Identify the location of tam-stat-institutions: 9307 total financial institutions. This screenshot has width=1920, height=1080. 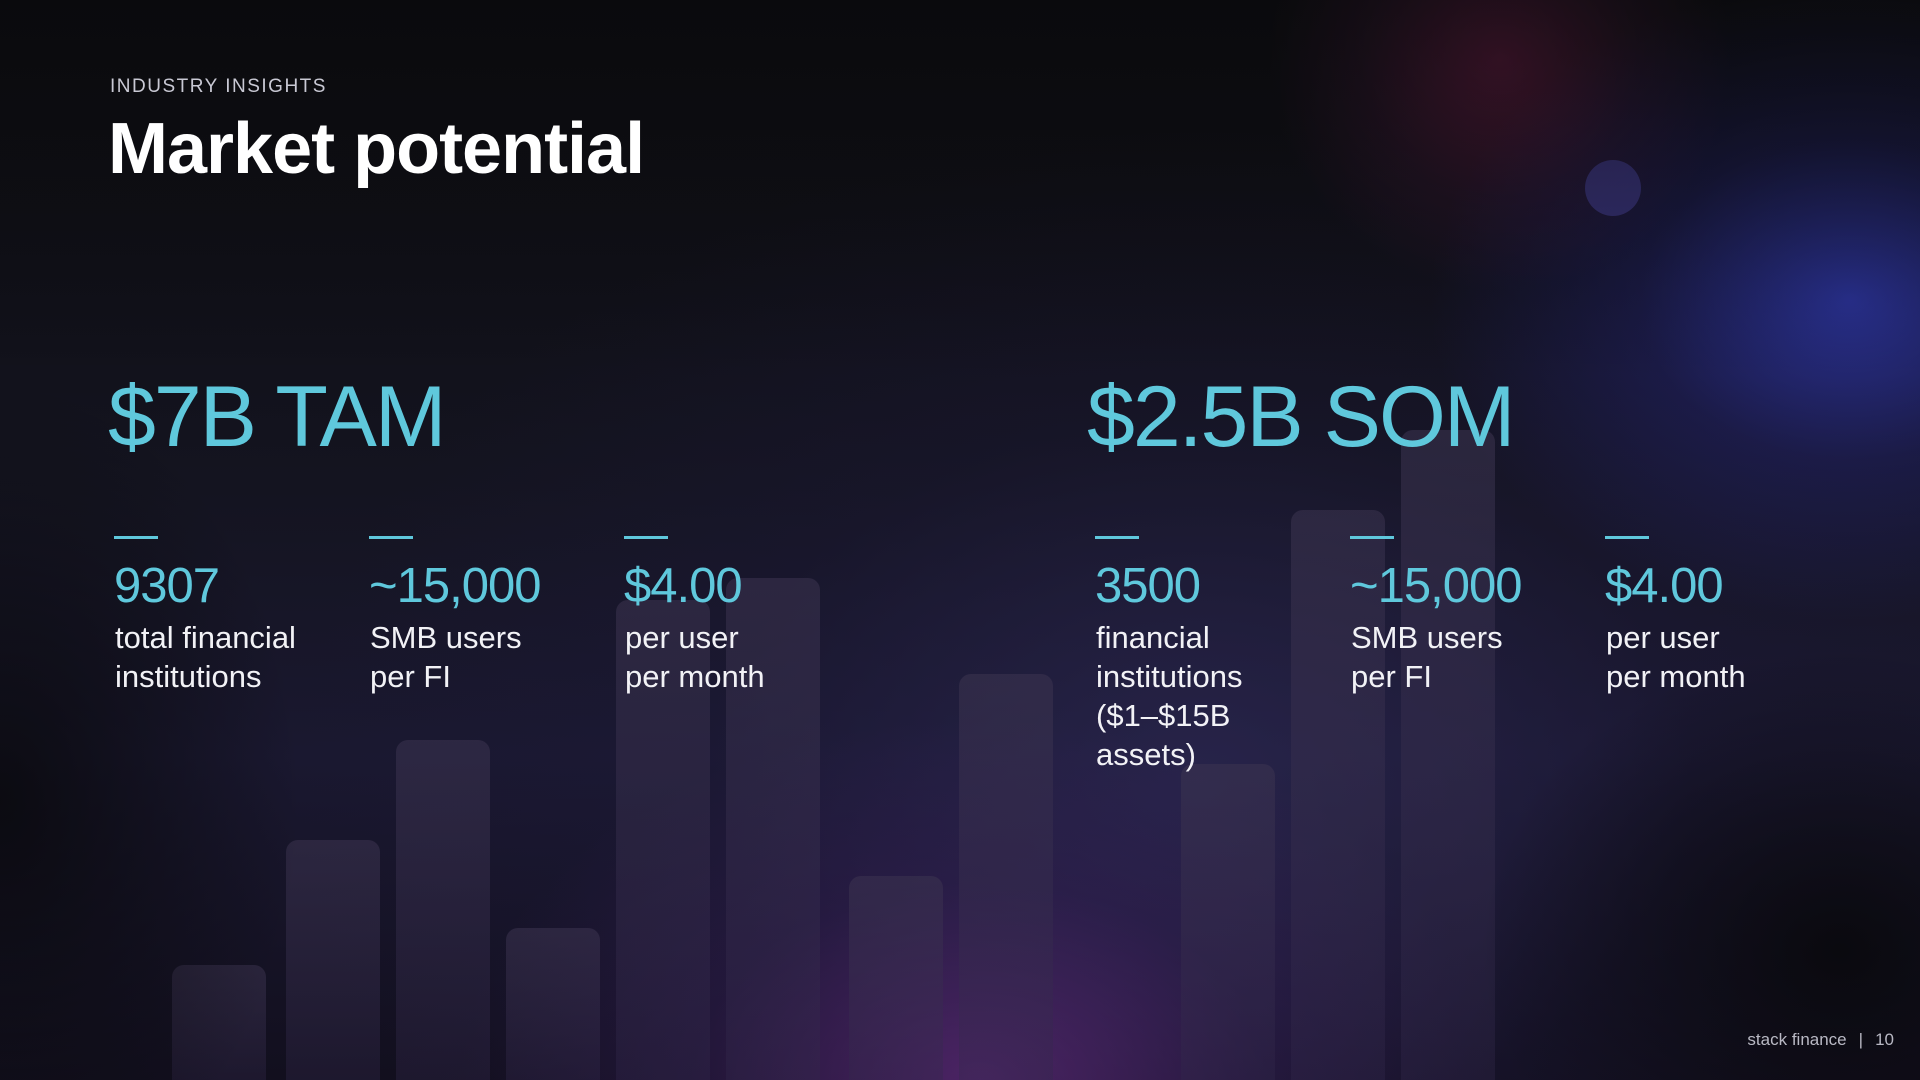
(225, 616).